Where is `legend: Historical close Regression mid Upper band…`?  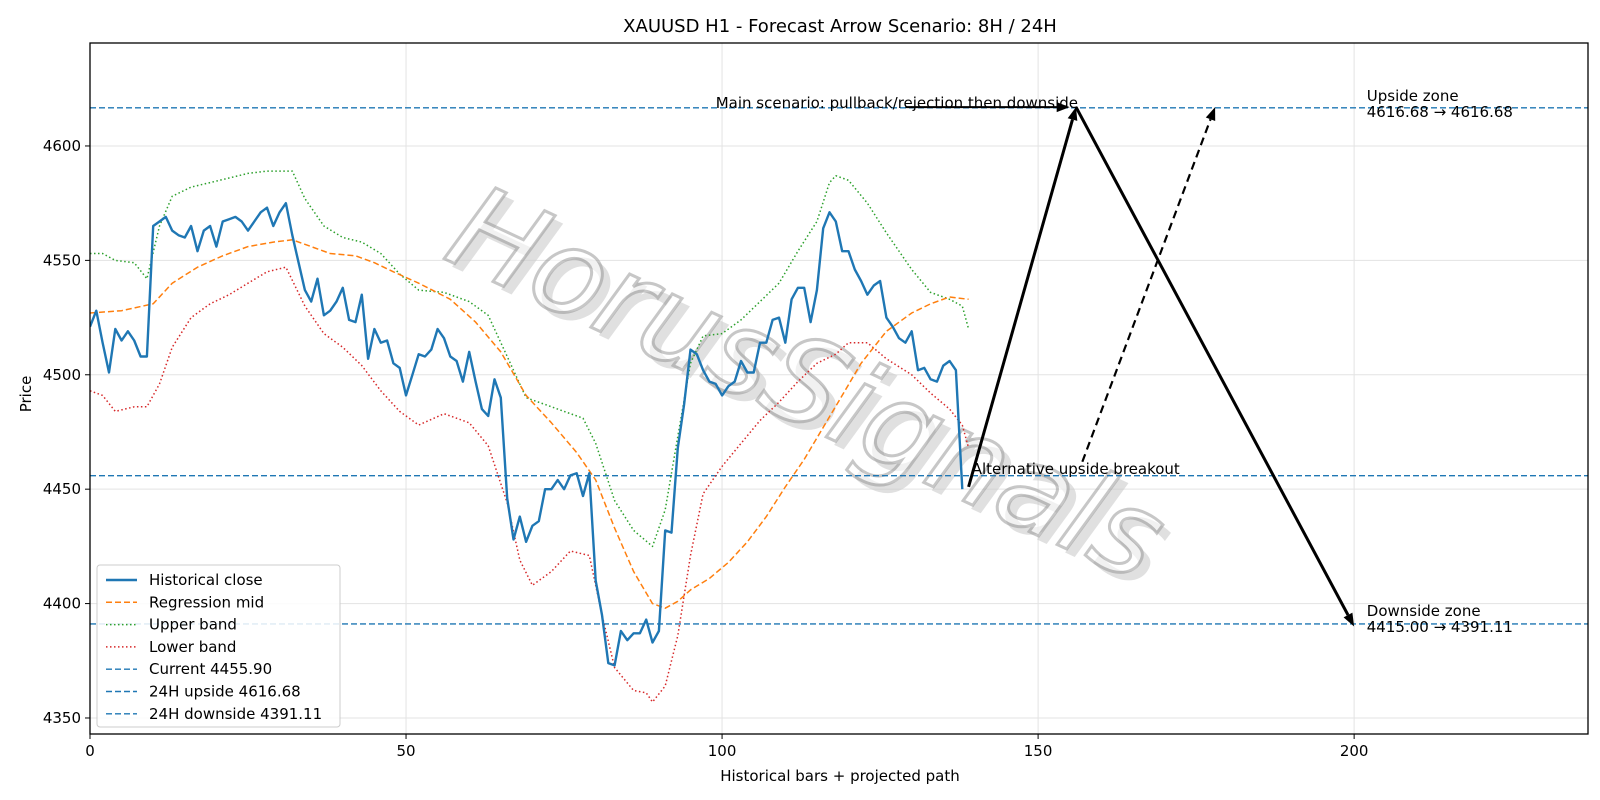
legend: Historical close Regression mid Upper band… is located at coordinates (218, 646).